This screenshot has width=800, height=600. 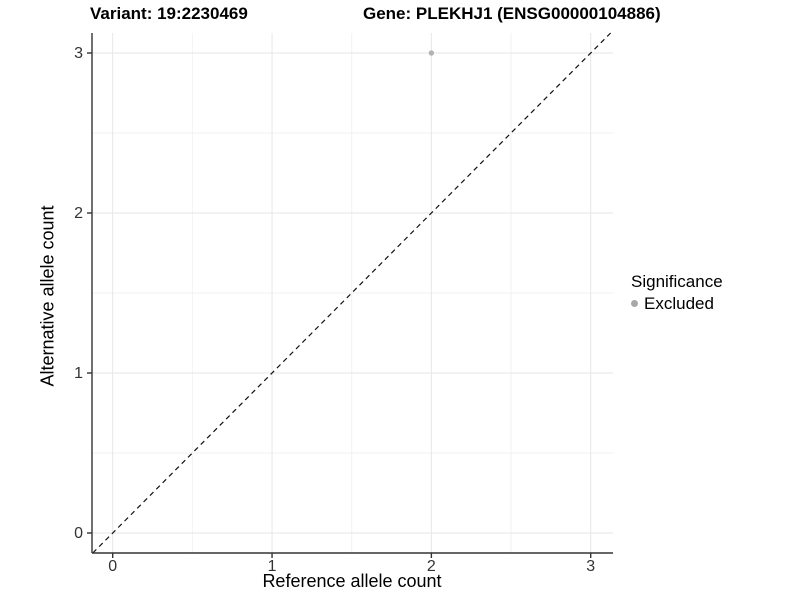 I want to click on legend: Significance Excluded, so click(x=677, y=292).